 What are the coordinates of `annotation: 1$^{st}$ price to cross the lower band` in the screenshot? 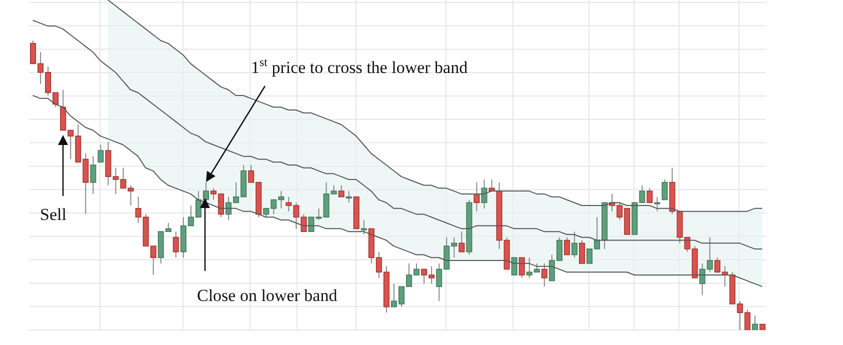 It's located at (359, 66).